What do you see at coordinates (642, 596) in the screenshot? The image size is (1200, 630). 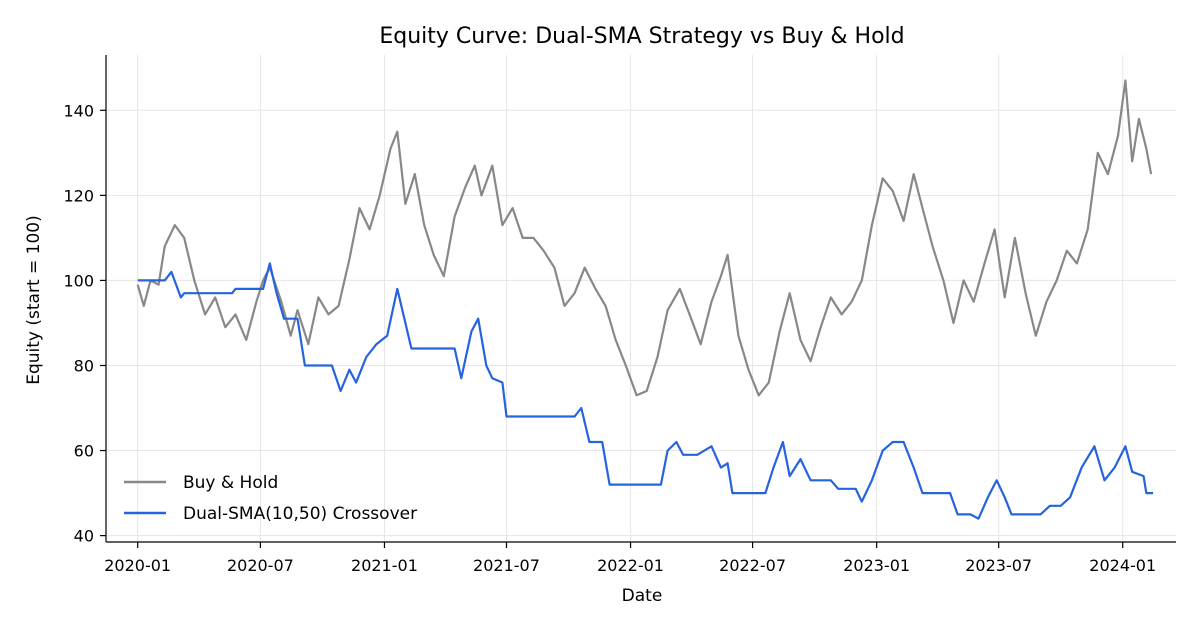 I see `x-axis-label: Date` at bounding box center [642, 596].